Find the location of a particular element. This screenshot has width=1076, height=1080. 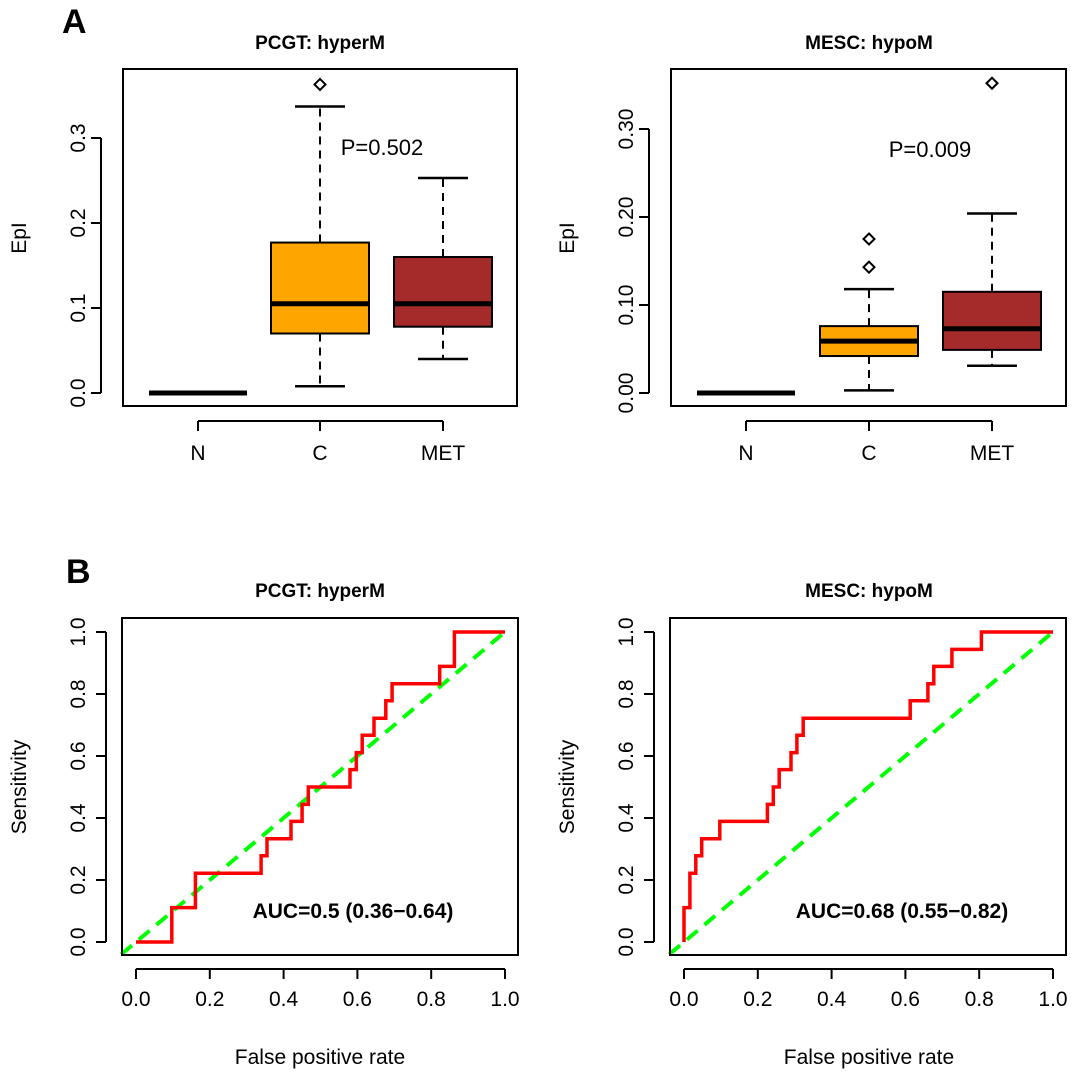

panel-letter-a: A is located at coordinates (74, 22).